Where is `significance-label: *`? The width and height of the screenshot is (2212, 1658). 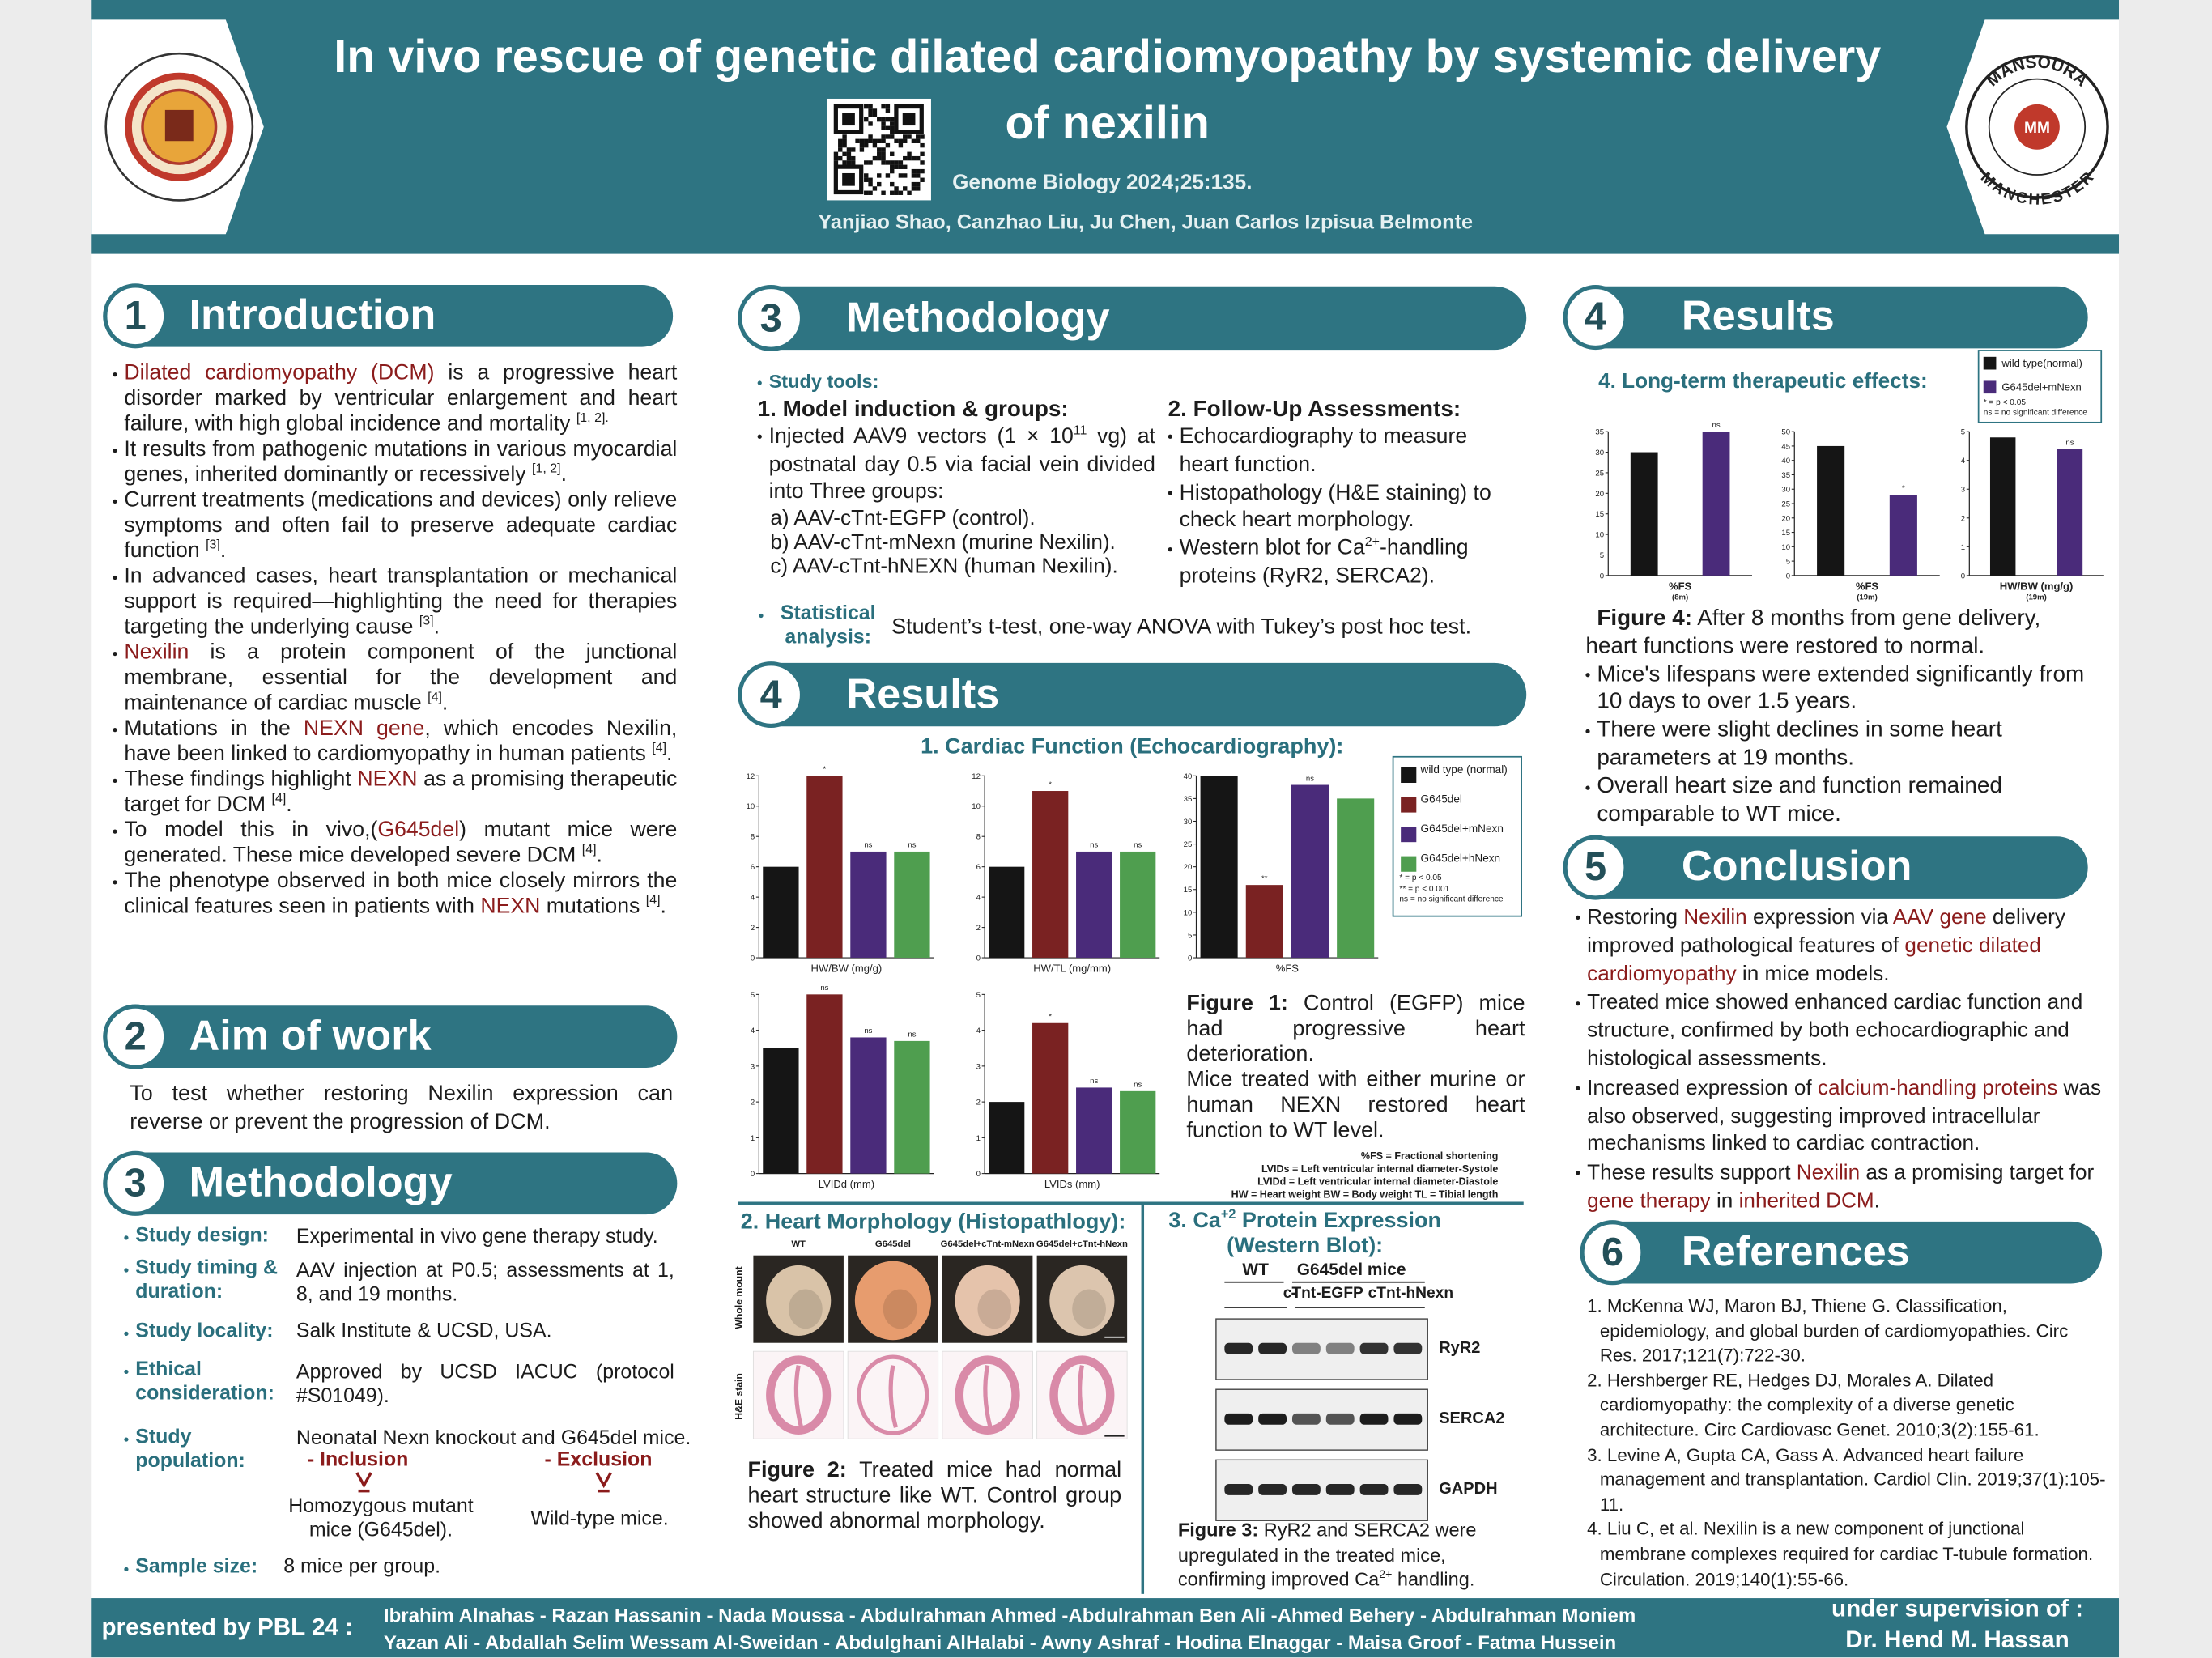 significance-label: * is located at coordinates (1904, 488).